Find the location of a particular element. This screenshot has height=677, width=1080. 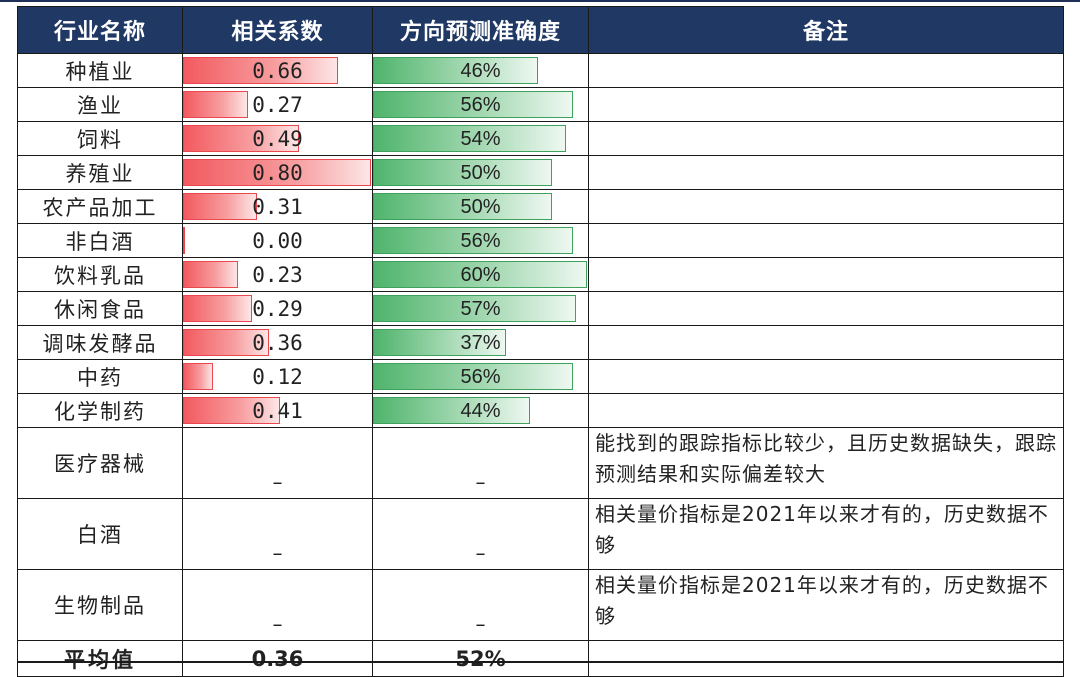

table-row: 休闲食品 0.29 57% is located at coordinates (540, 308).